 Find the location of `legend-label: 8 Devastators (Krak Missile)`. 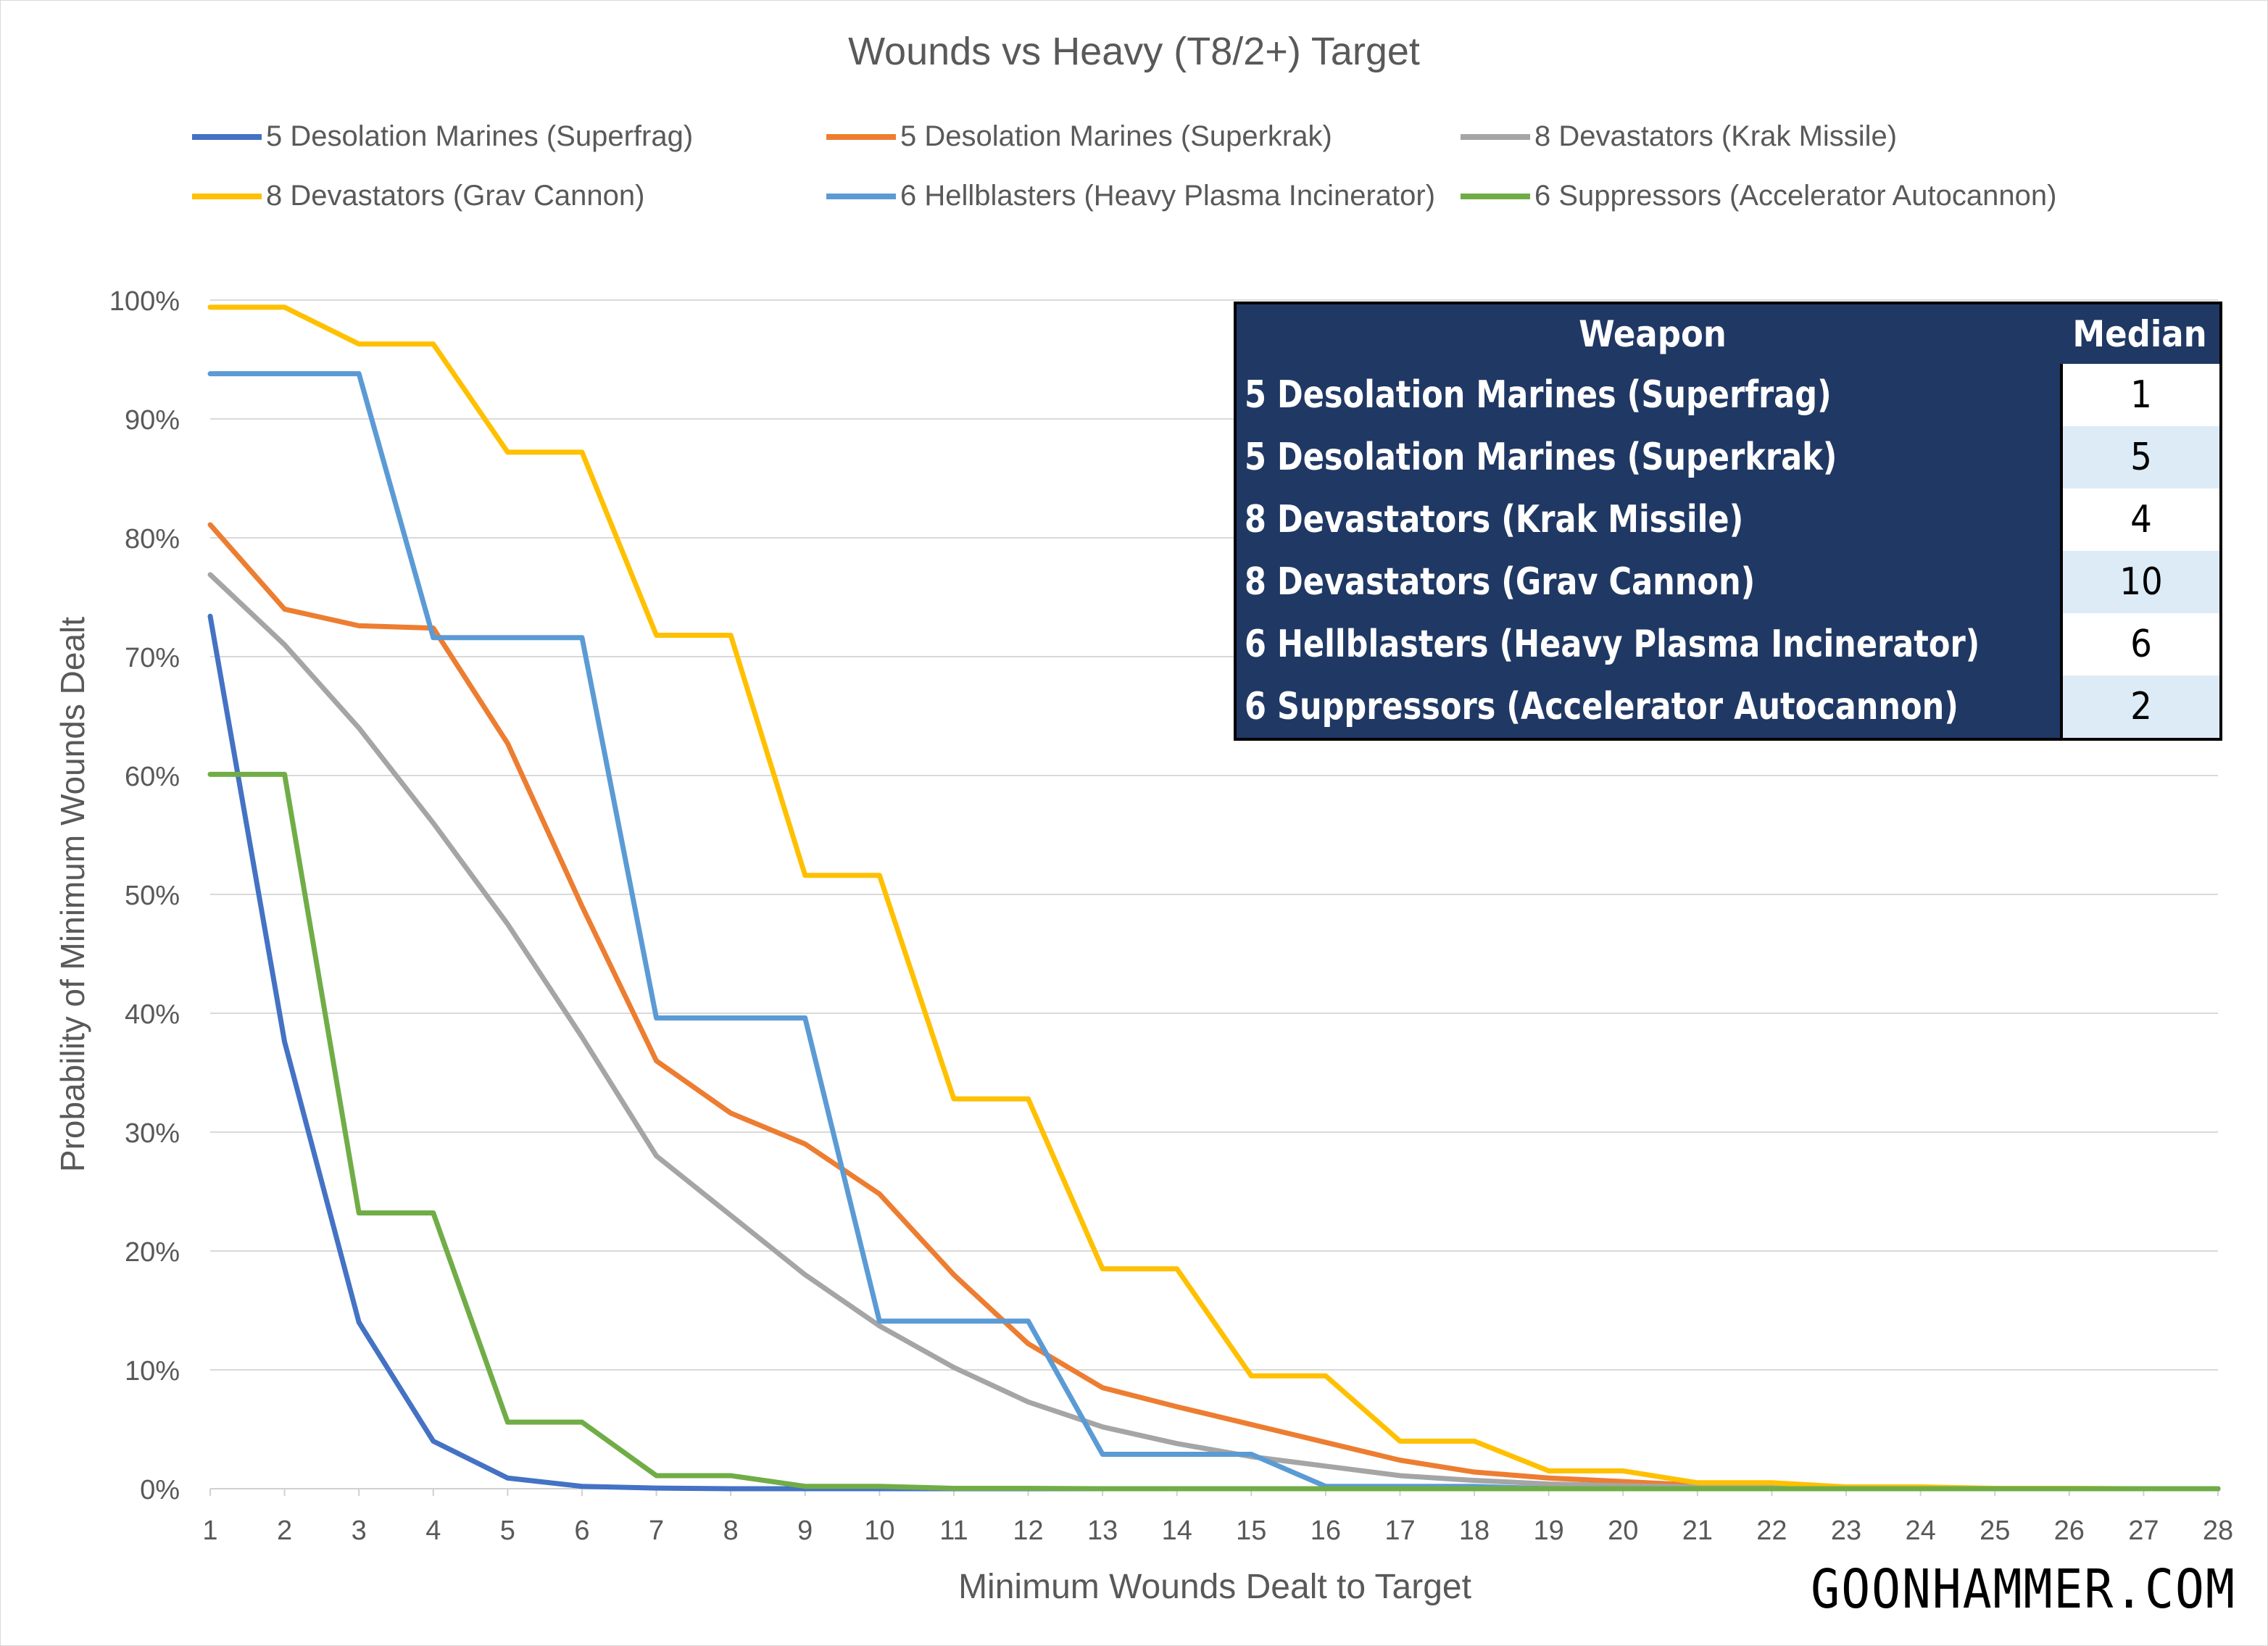

legend-label: 8 Devastators (Krak Missile) is located at coordinates (1716, 136).